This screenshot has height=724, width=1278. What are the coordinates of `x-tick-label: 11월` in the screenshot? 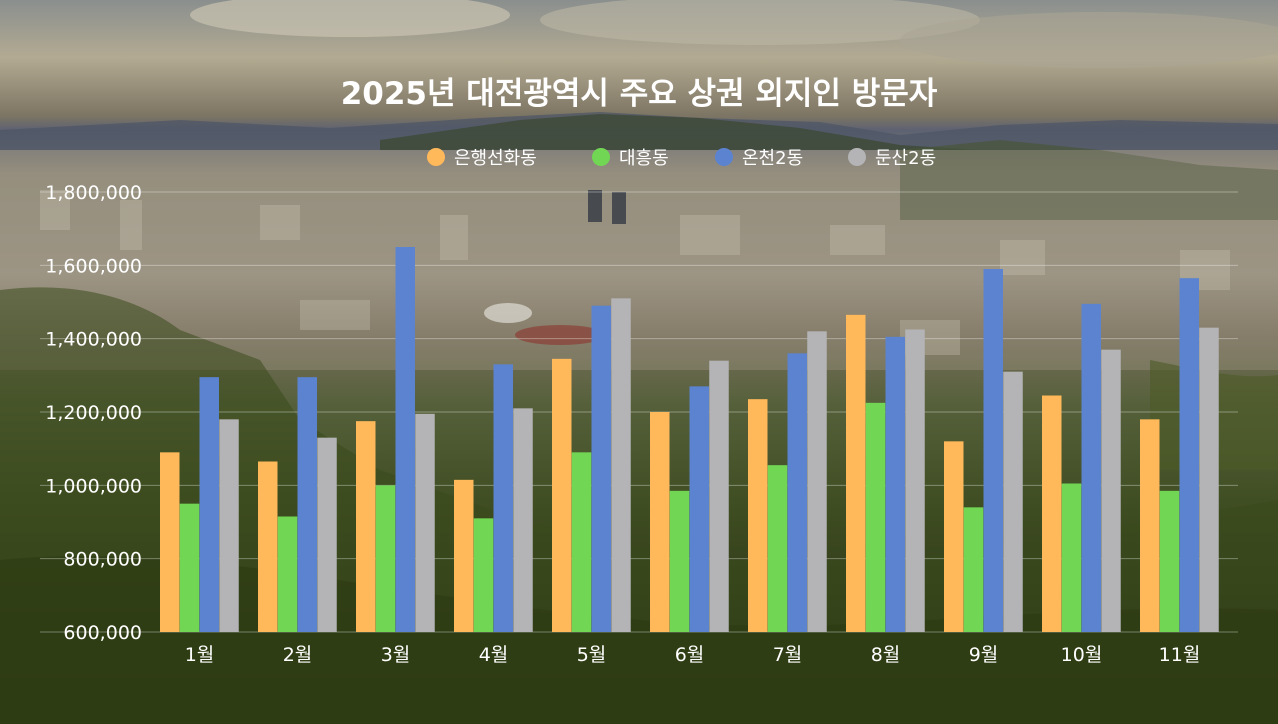 It's located at (1180, 655).